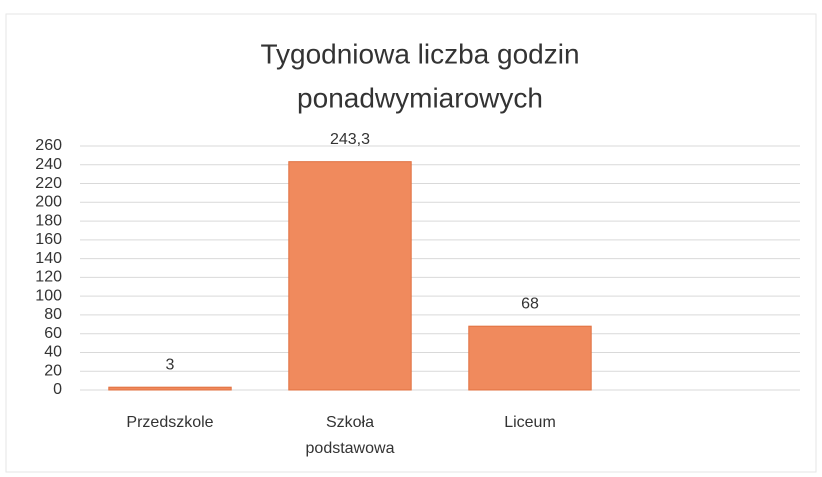  I want to click on y-tick-label: 120, so click(48, 277).